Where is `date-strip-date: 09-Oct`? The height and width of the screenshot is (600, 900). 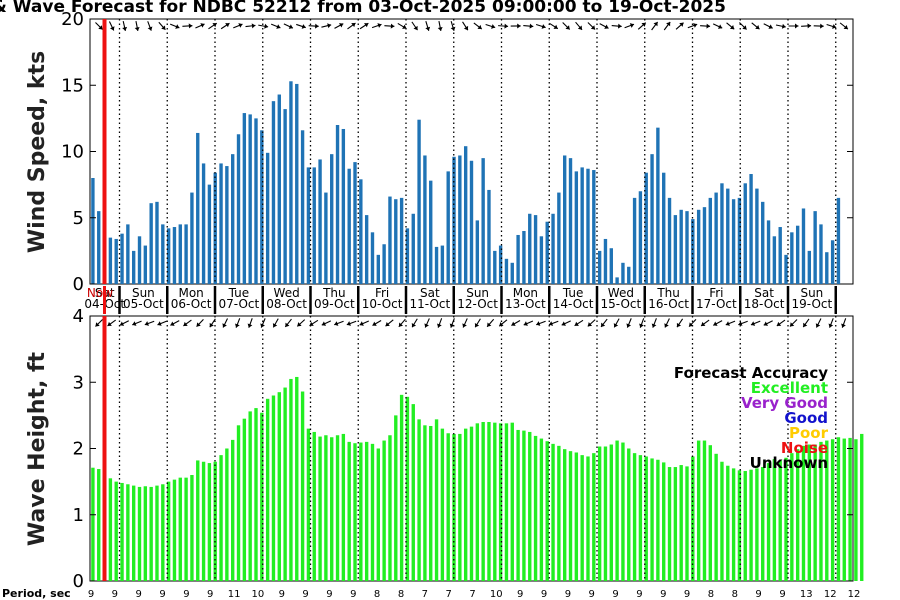
date-strip-date: 09-Oct is located at coordinates (334, 304).